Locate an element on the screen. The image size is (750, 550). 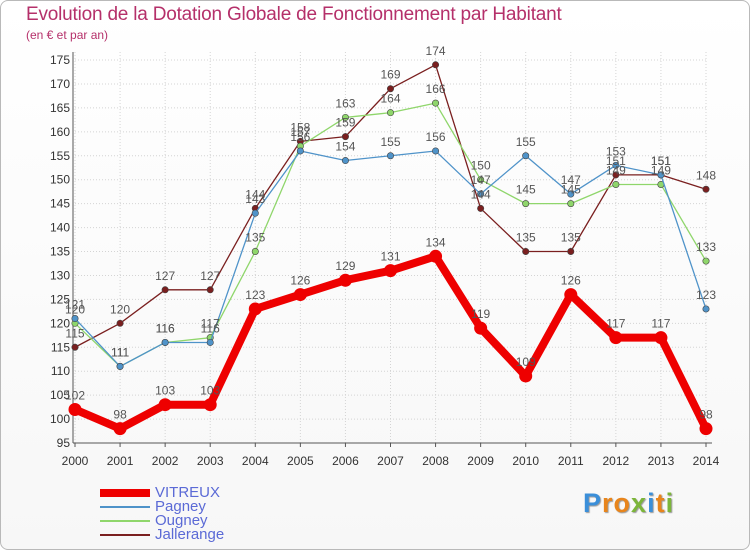
data-label-ougney: 149 is located at coordinates (661, 170).